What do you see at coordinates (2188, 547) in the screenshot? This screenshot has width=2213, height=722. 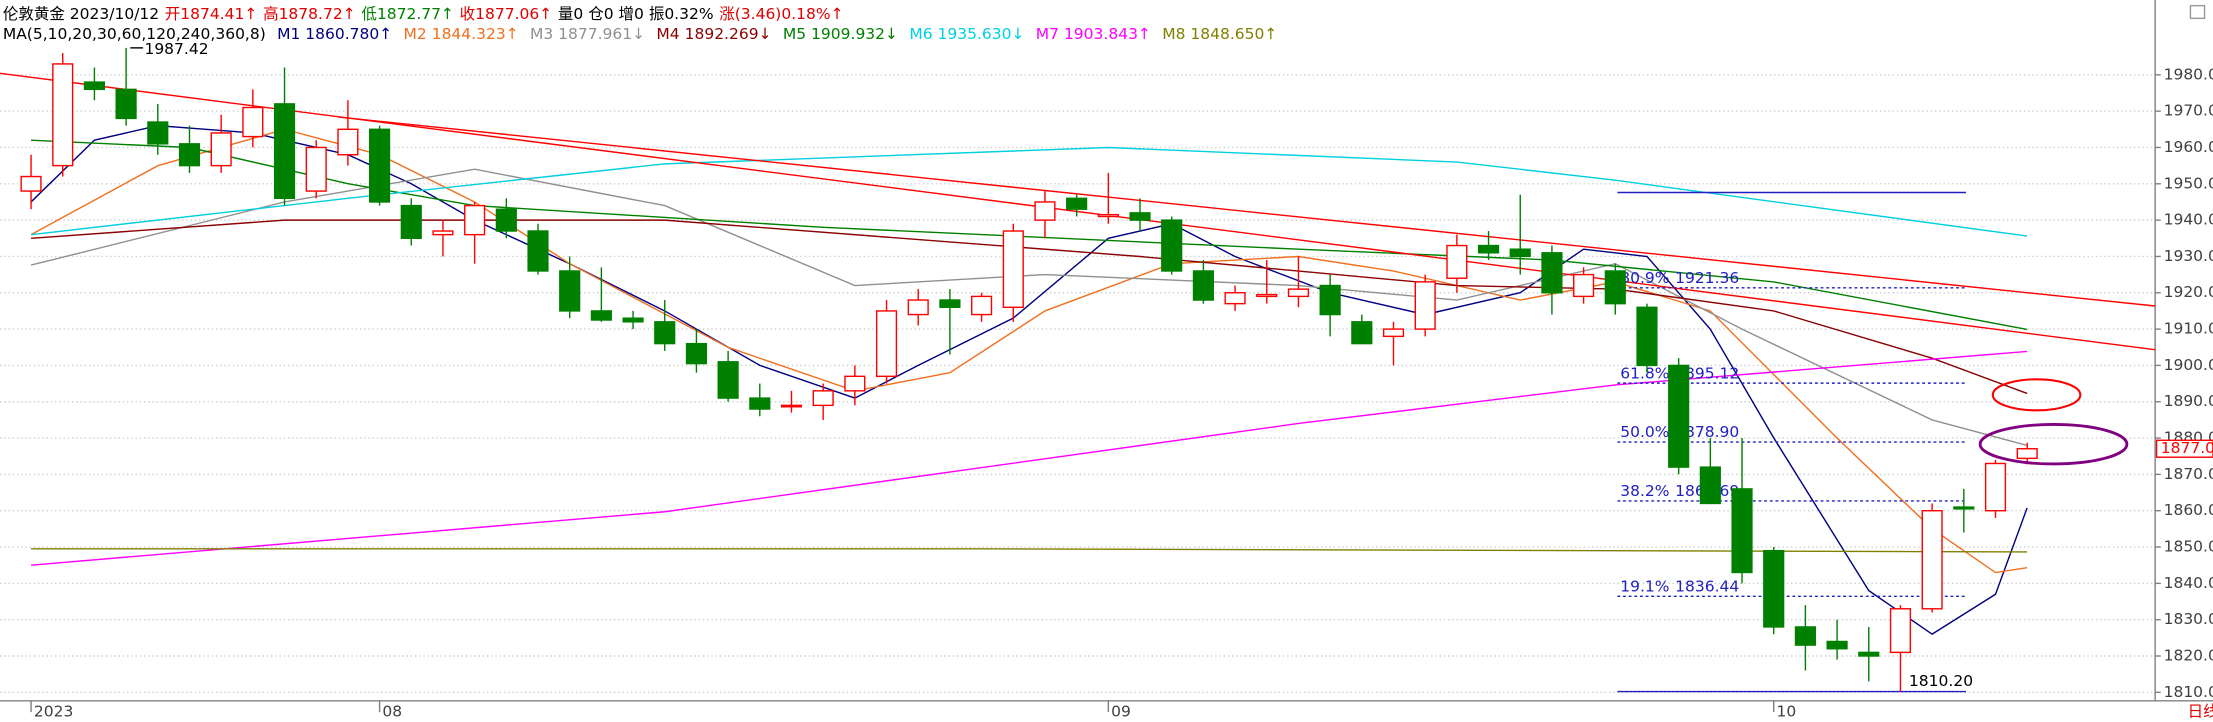 I see `y-tick-label: 1850.00` at bounding box center [2188, 547].